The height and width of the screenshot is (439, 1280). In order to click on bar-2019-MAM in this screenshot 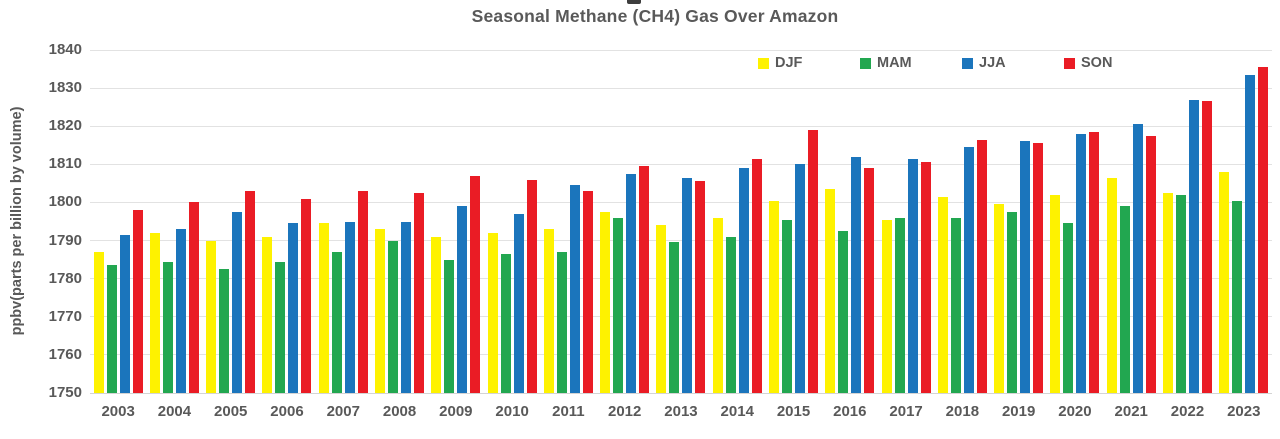, I will do `click(1012, 302)`.